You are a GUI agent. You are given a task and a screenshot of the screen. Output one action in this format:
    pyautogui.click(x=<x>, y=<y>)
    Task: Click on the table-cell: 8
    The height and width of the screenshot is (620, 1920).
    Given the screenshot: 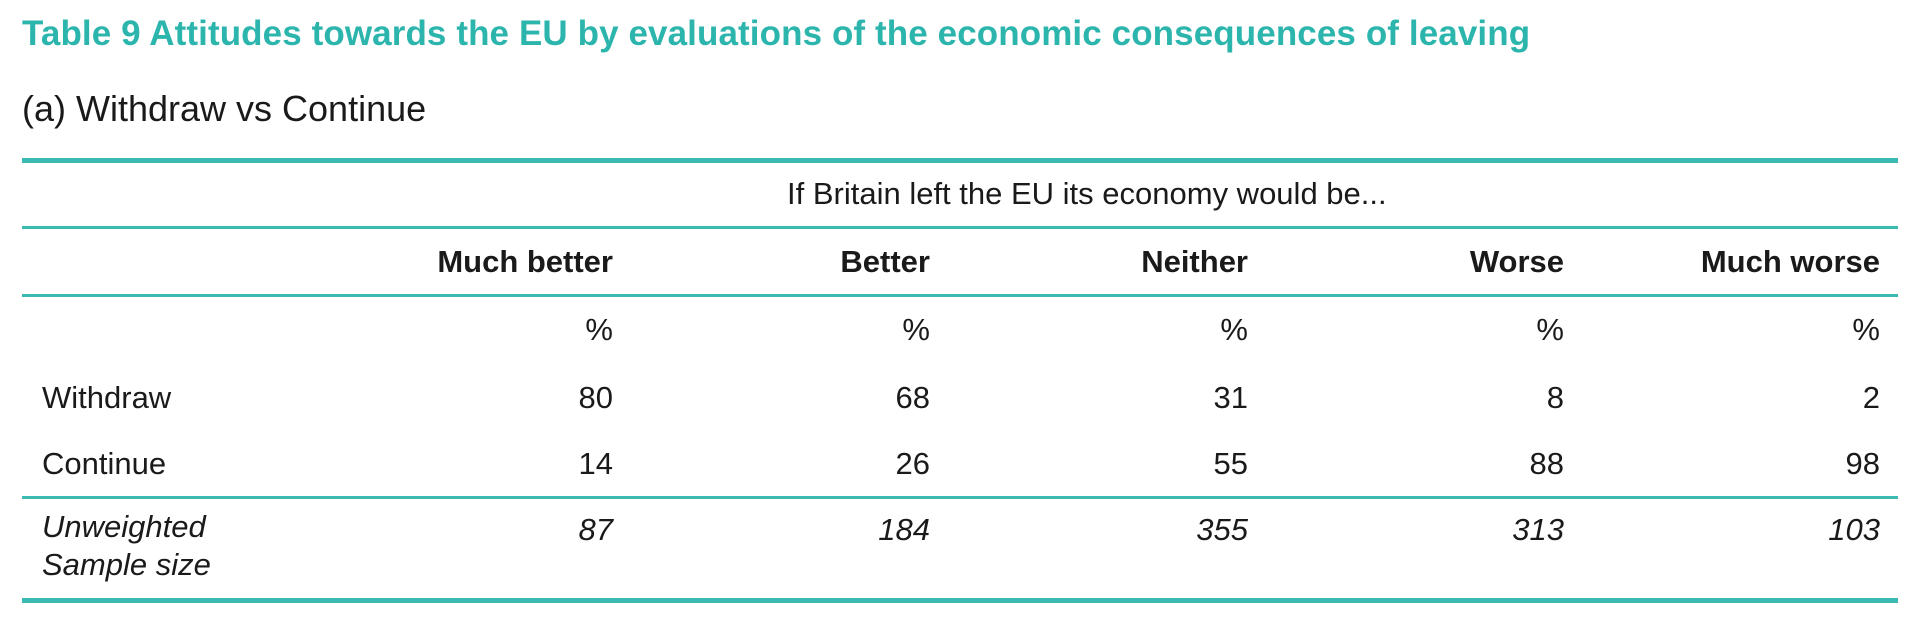 What is the action you would take?
    pyautogui.click(x=1555, y=397)
    